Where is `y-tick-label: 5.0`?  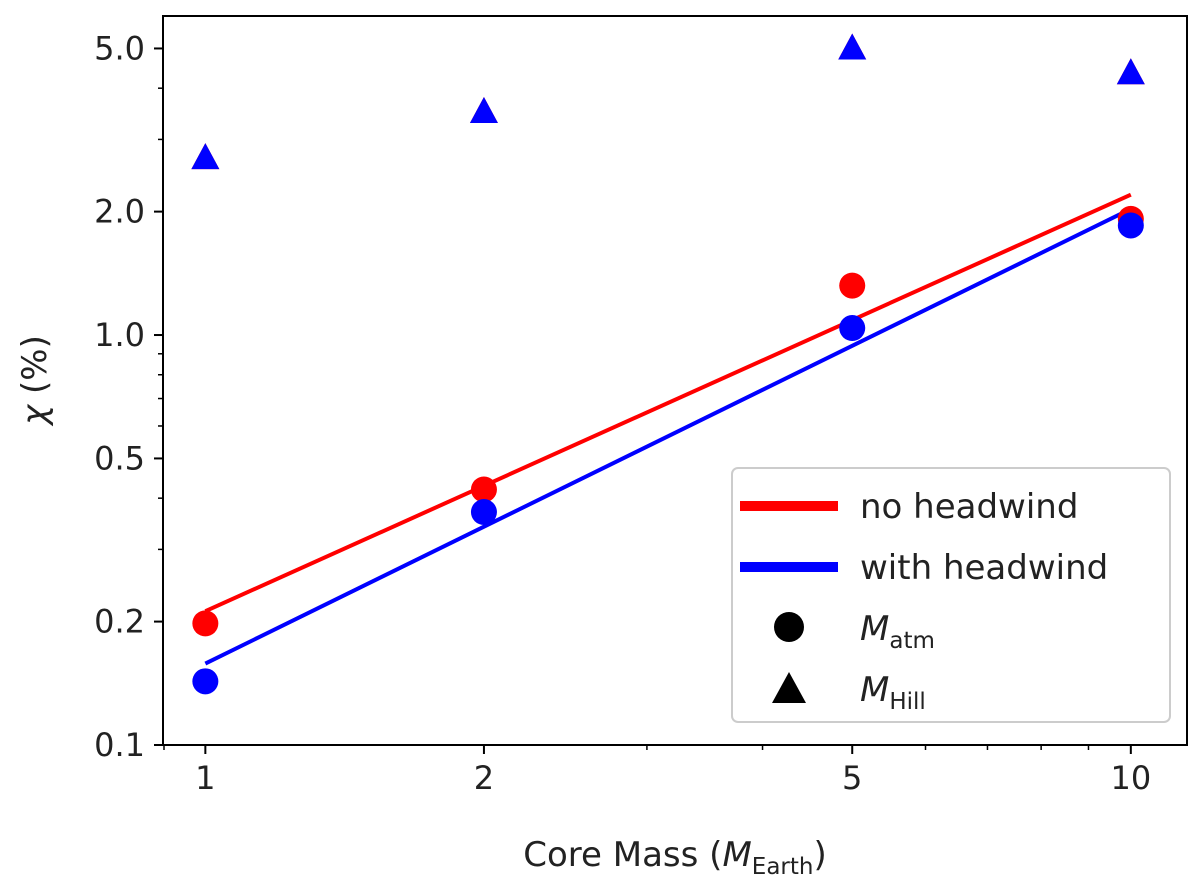
y-tick-label: 5.0 is located at coordinates (119, 48).